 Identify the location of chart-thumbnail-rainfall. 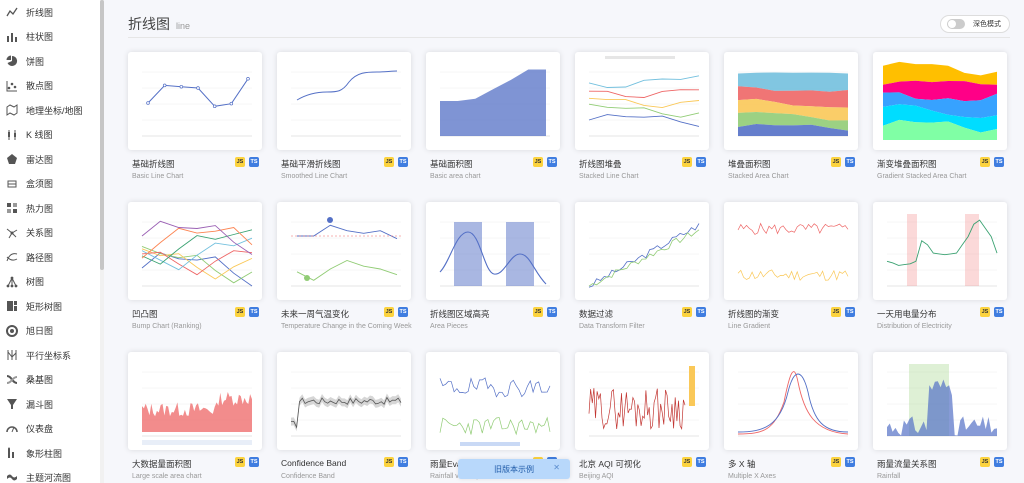
(940, 401).